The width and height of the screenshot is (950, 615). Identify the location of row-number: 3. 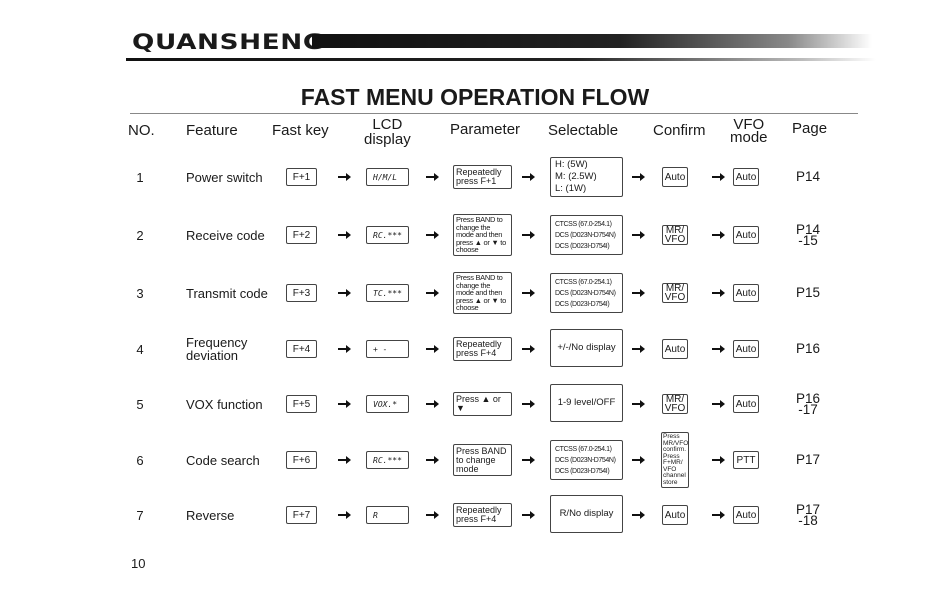
(140, 293).